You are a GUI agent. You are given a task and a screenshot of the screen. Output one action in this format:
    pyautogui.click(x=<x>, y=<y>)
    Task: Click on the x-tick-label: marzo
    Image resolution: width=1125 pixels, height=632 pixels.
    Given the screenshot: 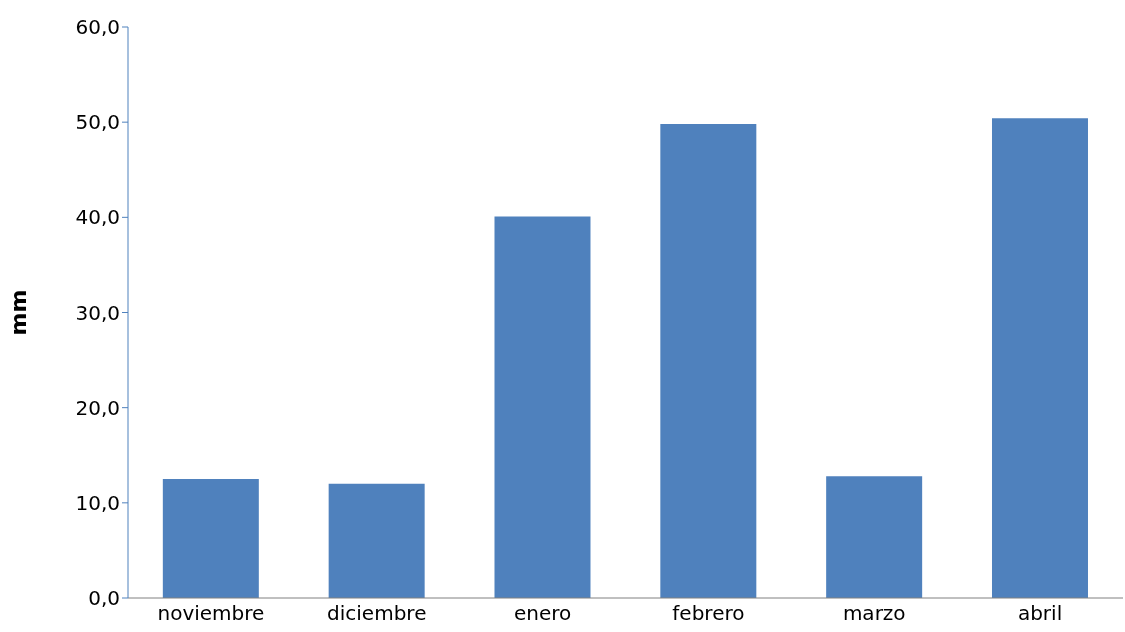 What is the action you would take?
    pyautogui.click(x=874, y=613)
    